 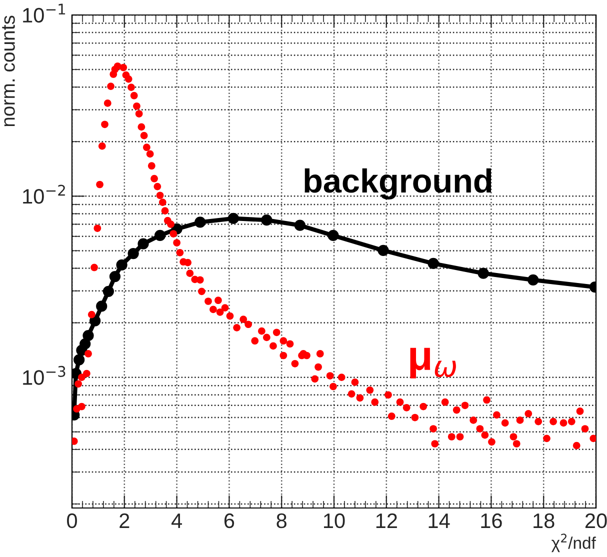 I want to click on x-tick-label: 14, so click(x=439, y=521).